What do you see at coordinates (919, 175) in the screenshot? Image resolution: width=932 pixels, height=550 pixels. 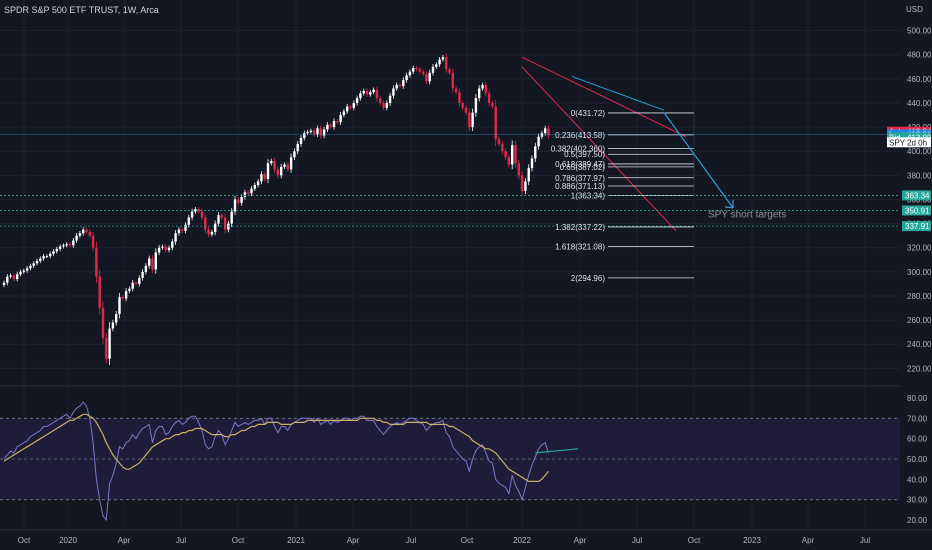 I see `price-tick-label: 380.00` at bounding box center [919, 175].